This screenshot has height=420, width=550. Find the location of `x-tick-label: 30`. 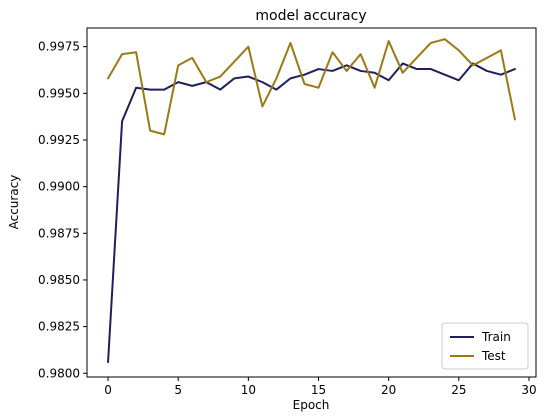

x-tick-label: 30 is located at coordinates (528, 390).